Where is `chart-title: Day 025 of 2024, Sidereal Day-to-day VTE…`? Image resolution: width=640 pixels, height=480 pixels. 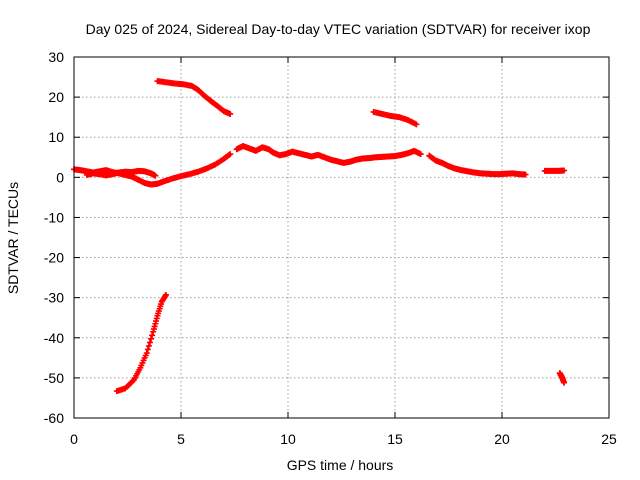
chart-title: Day 025 of 2024, Sidereal Day-to-day VTE… is located at coordinates (338, 29).